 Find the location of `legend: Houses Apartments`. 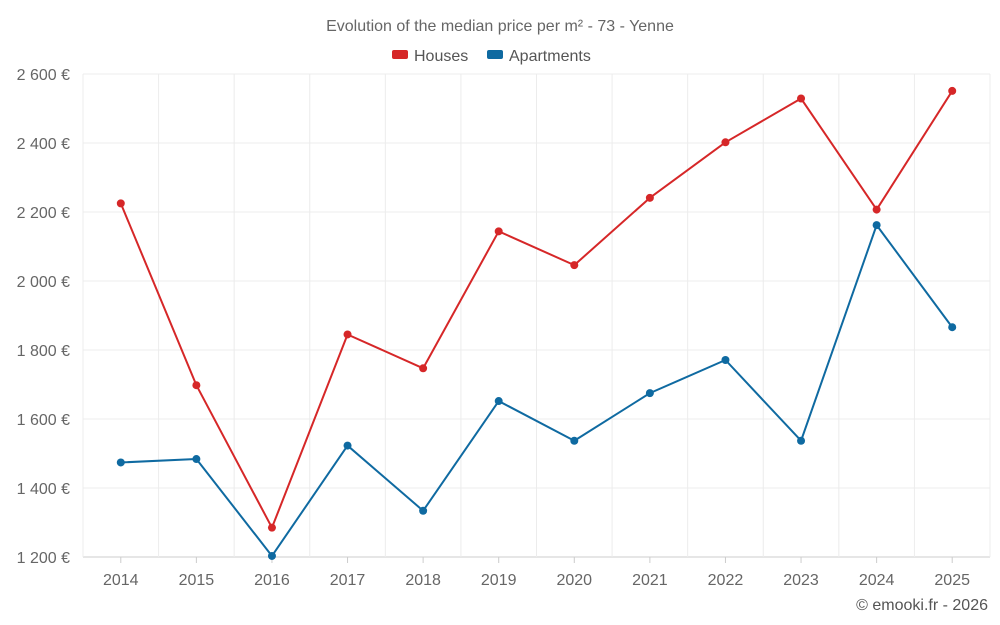

legend: Houses Apartments is located at coordinates (491, 56).